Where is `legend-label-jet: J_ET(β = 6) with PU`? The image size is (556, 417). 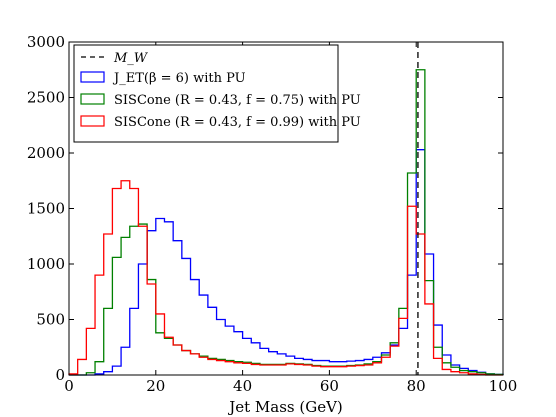
legend-label-jet: J_ET(β = 6) with PU is located at coordinates (179, 78).